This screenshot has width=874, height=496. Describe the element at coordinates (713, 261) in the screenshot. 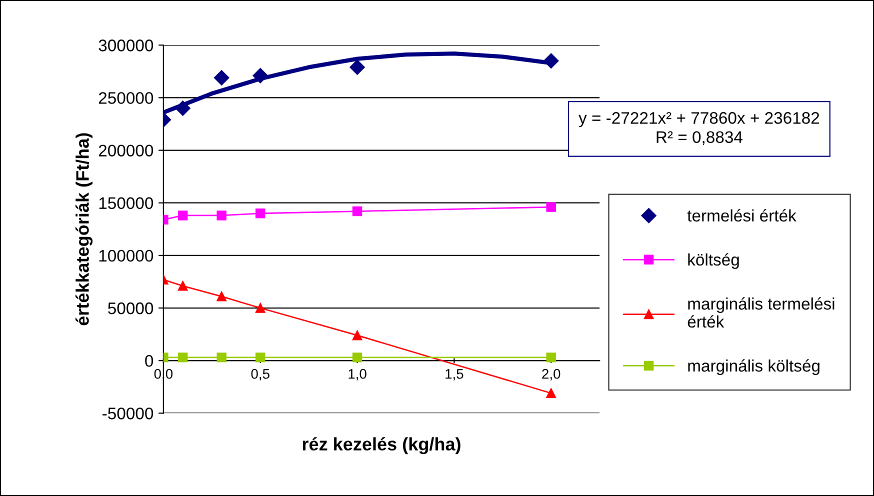

I see `legend-label: költség` at that location.